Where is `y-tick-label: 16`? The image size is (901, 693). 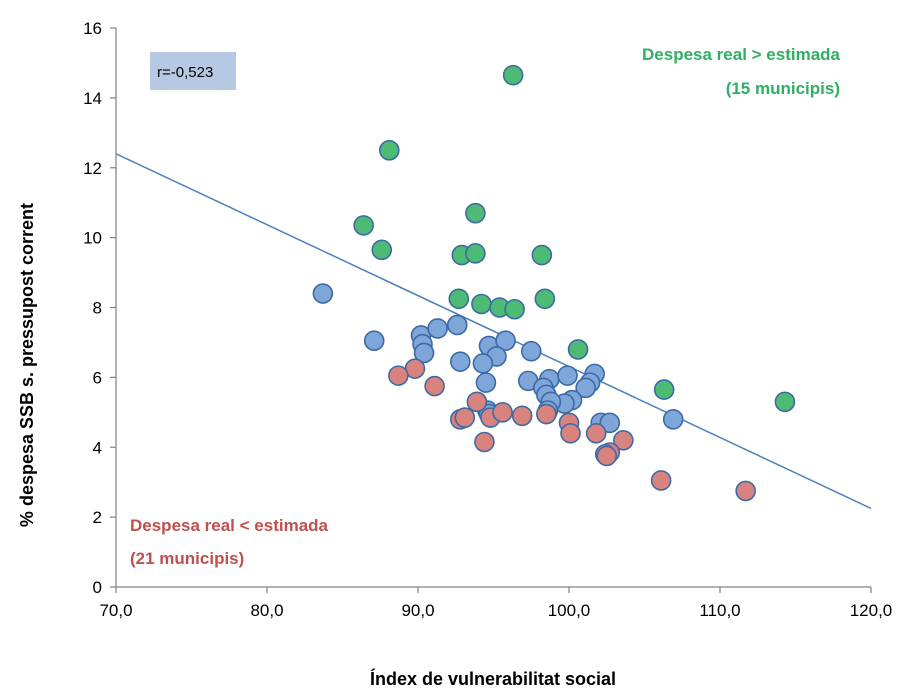
y-tick-label: 16 is located at coordinates (92, 28).